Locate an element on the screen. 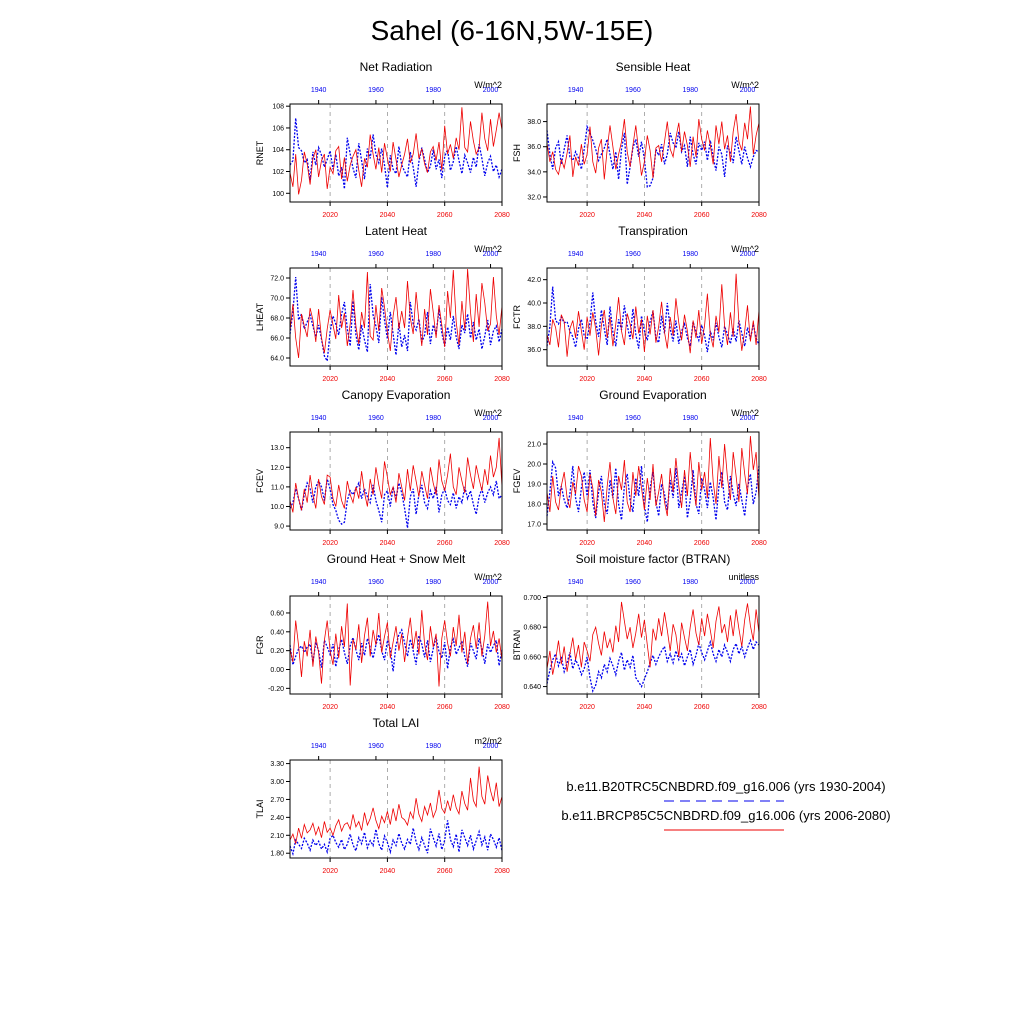 This screenshot has height=1024, width=1024. panel-title: Soil moisture factor (BTRAN) is located at coordinates (653, 559).